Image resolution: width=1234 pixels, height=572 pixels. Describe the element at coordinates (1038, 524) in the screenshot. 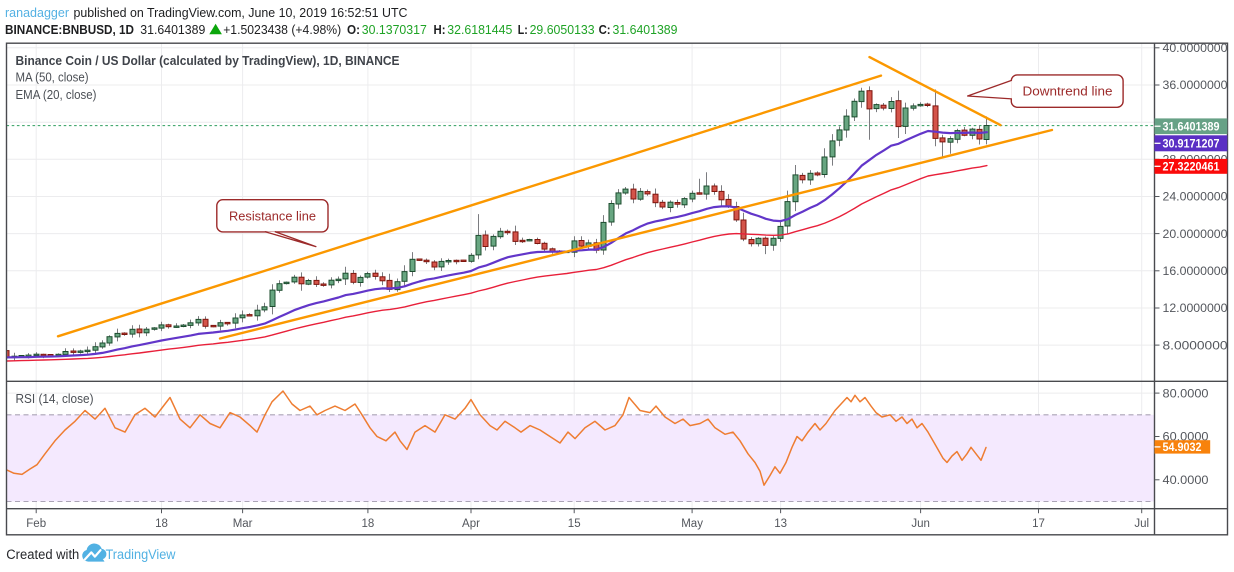

I see `svg-text: 17` at that location.